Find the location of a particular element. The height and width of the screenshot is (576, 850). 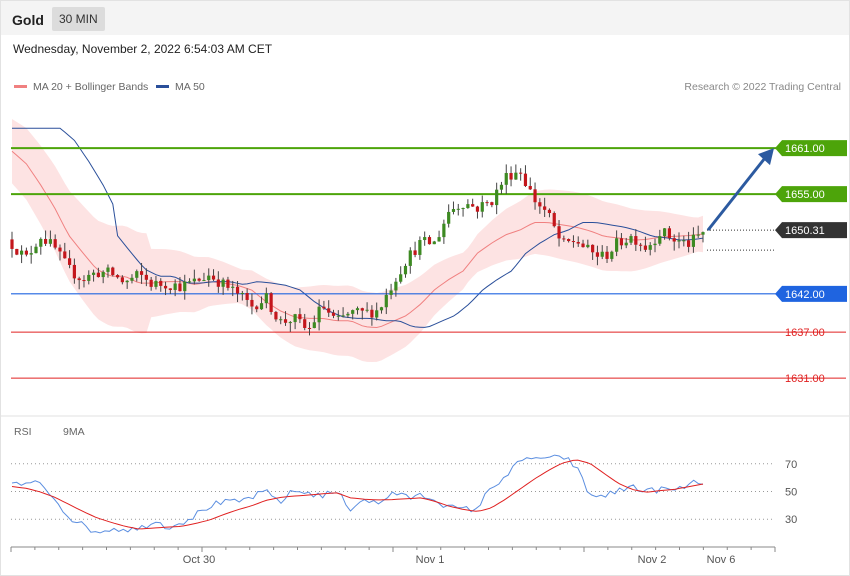

legend-9ma-label: 9MA is located at coordinates (74, 432).